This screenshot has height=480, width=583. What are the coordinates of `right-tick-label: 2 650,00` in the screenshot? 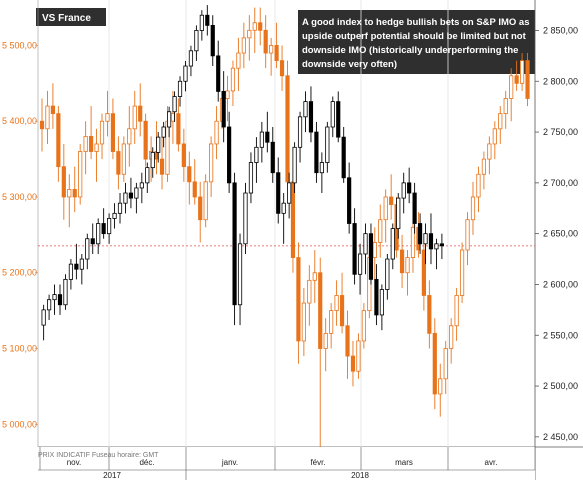 It's located at (560, 234).